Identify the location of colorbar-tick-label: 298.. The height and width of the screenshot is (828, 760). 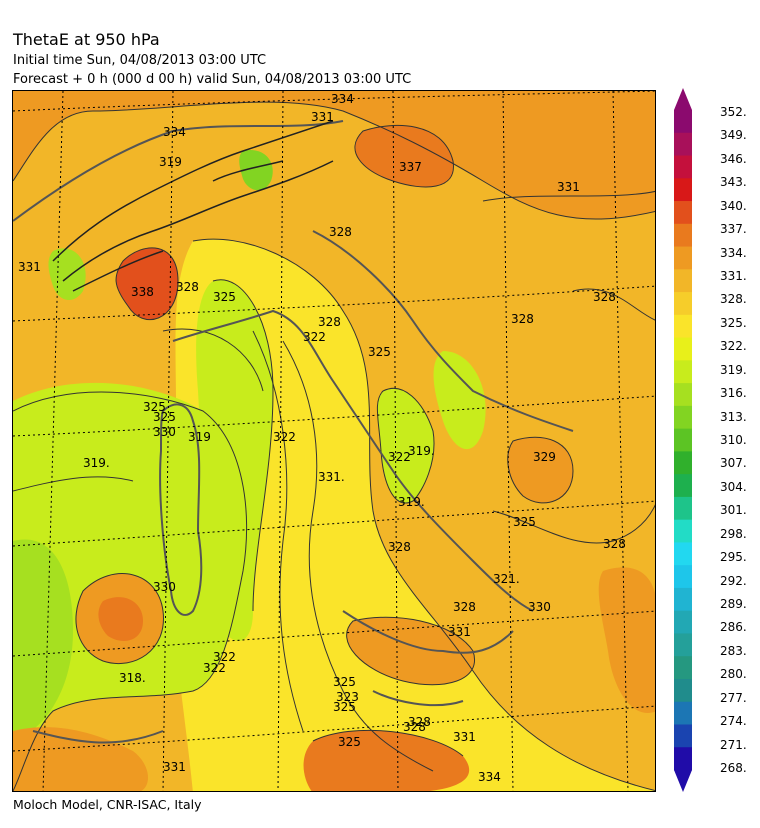
(733, 533).